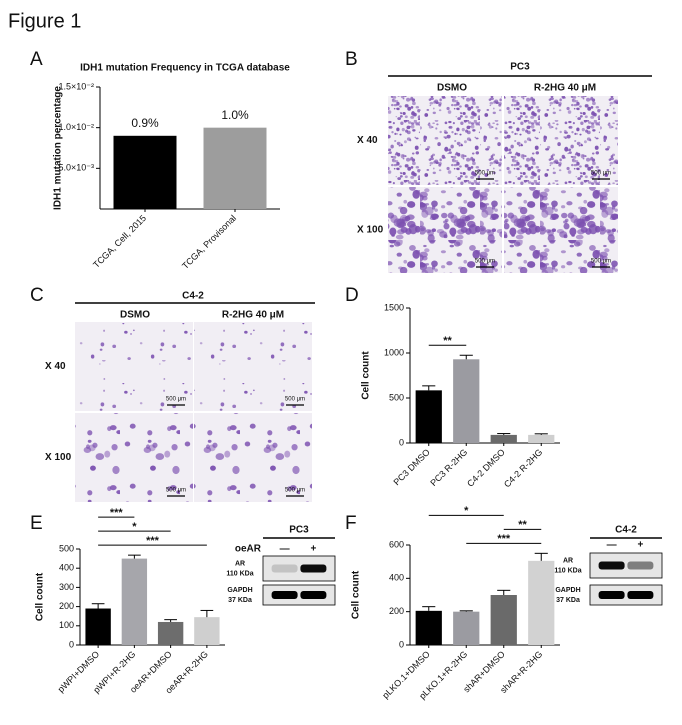 This screenshot has height=725, width=682. What do you see at coordinates (145, 123) in the screenshot?
I see `value-label: 0.9%` at bounding box center [145, 123].